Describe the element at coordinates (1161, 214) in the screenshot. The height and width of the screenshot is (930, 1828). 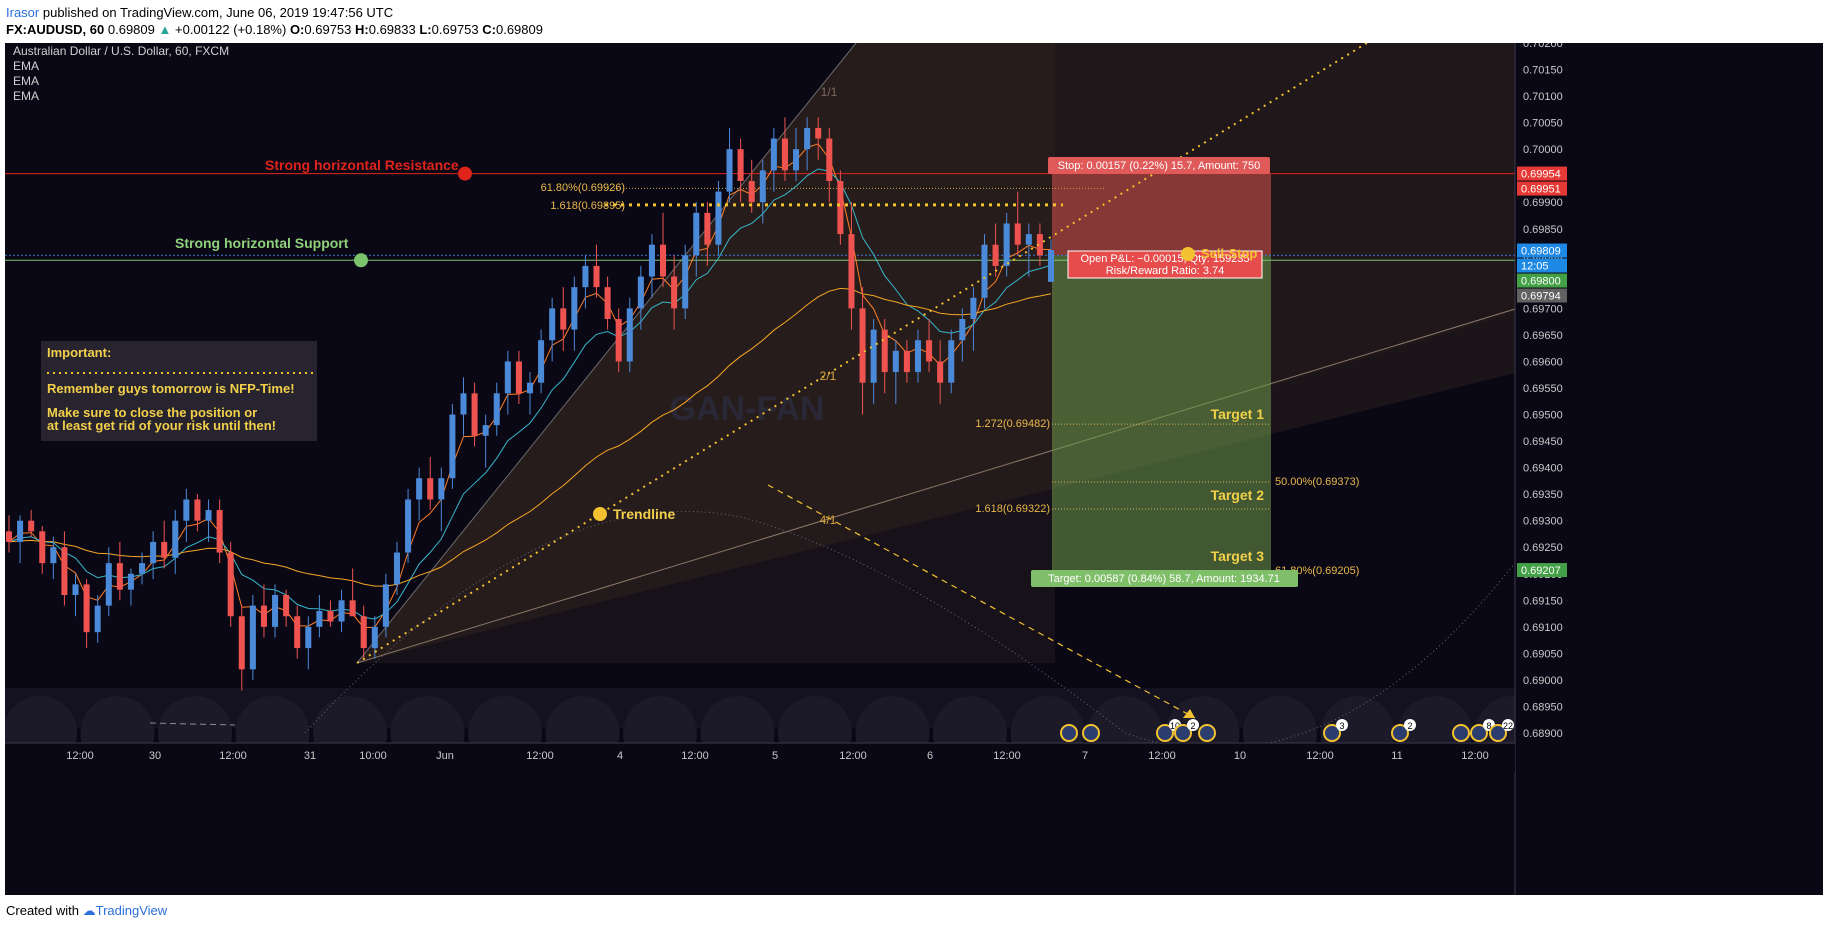
I see `stop-zone` at that location.